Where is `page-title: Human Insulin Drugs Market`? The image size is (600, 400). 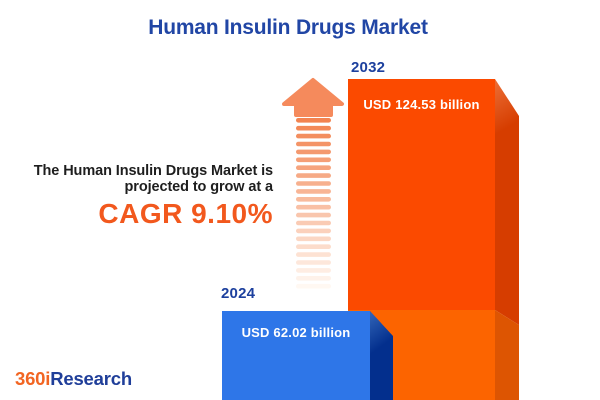 page-title: Human Insulin Drugs Market is located at coordinates (288, 27).